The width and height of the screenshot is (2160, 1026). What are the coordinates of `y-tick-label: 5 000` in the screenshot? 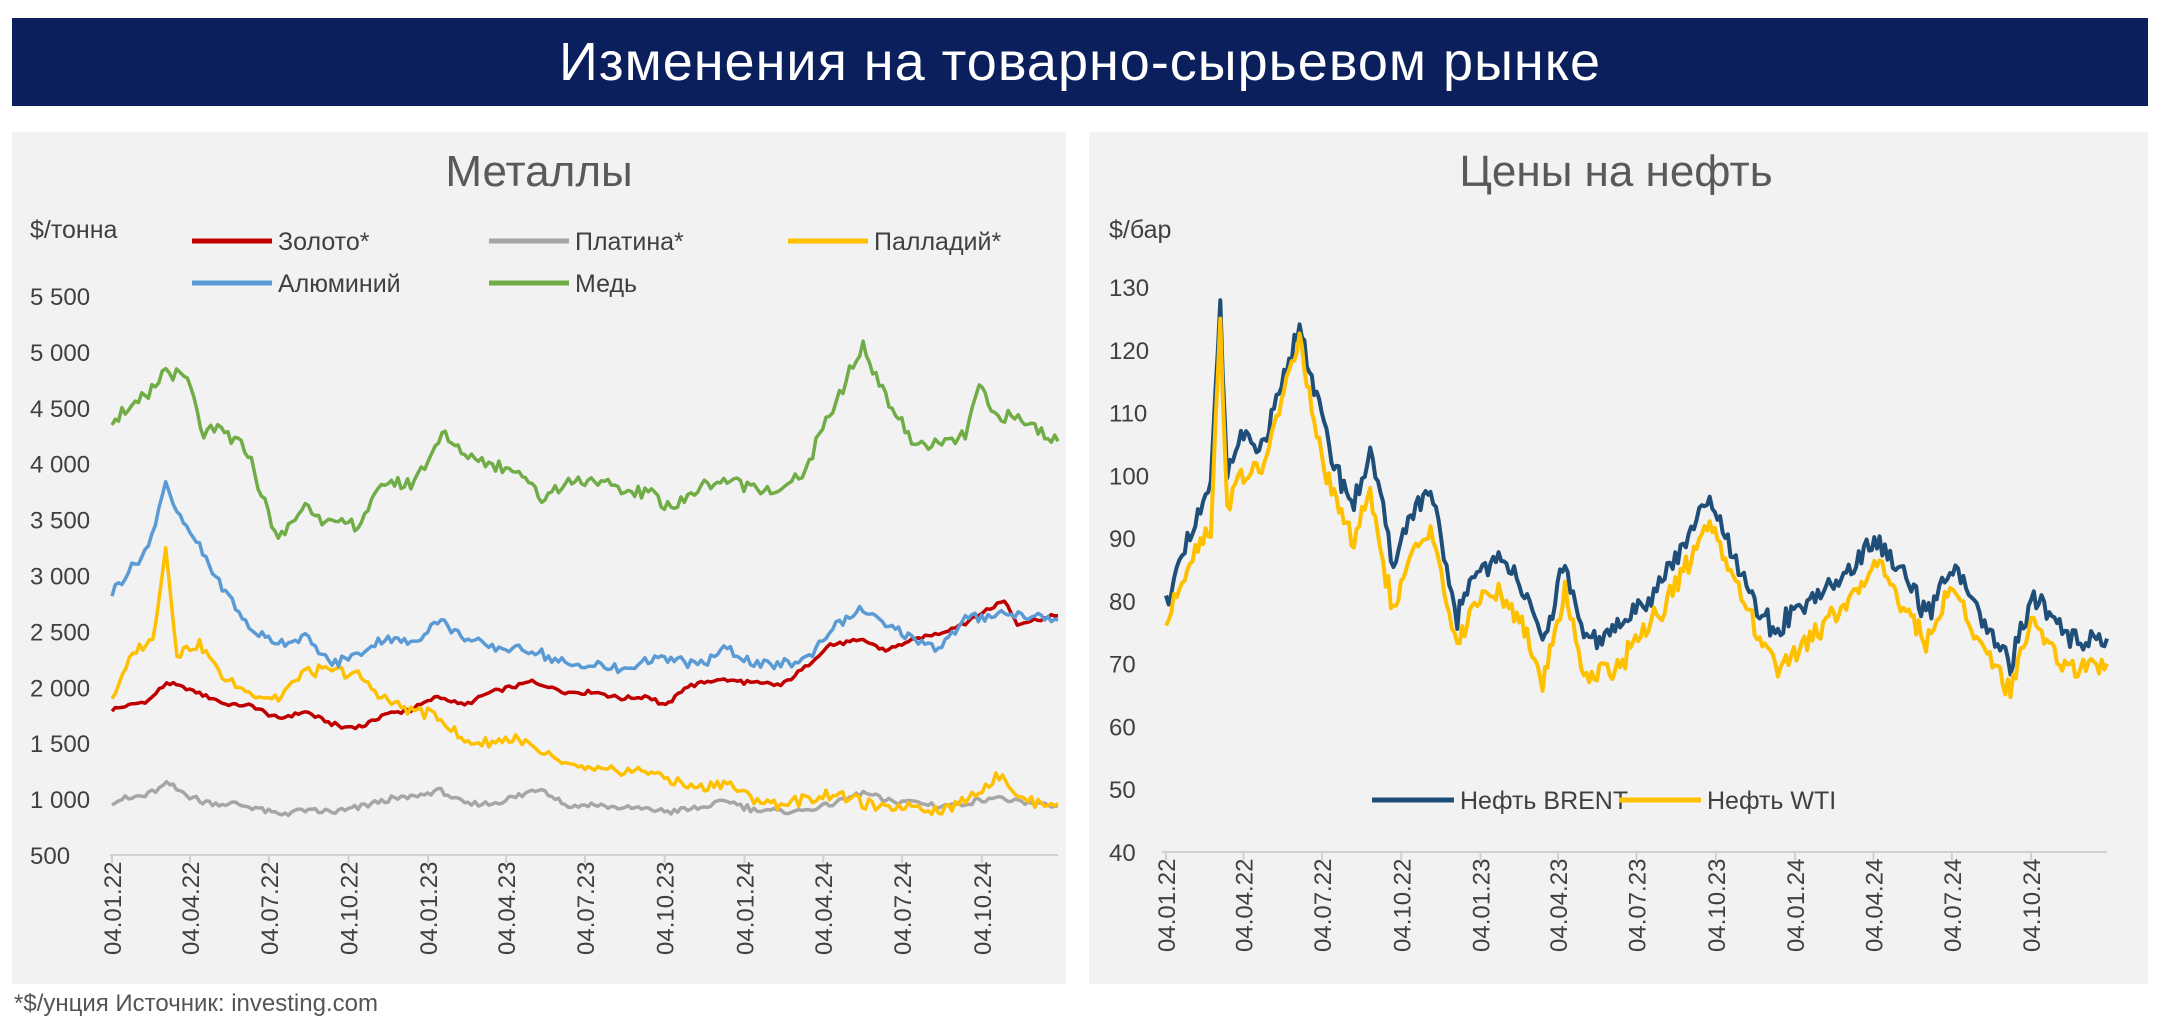 It's located at (60, 353).